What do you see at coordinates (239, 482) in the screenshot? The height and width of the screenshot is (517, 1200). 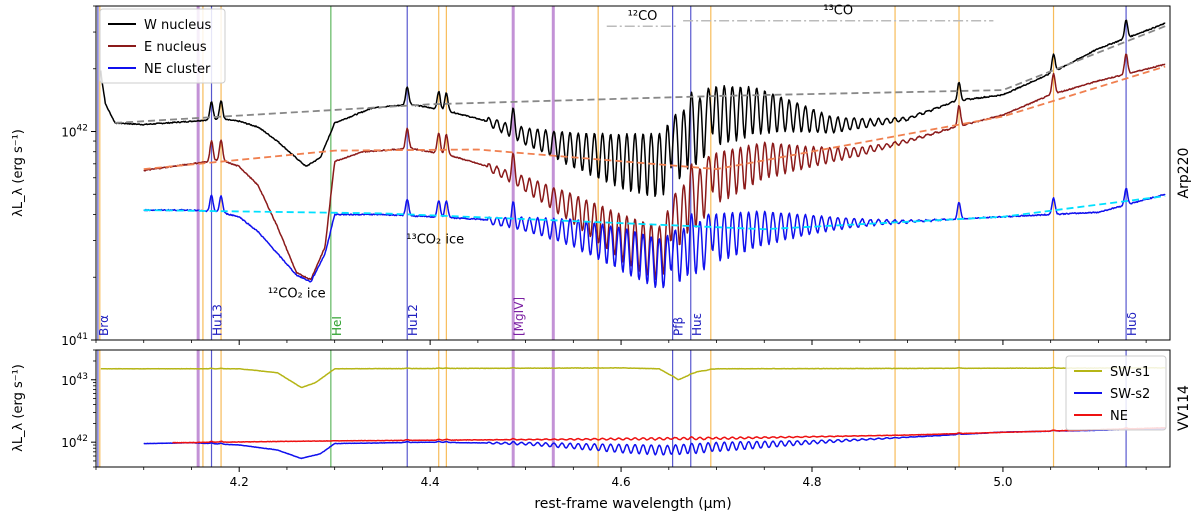 I see `bottom-x-tick-label-0: 4.2` at bounding box center [239, 482].